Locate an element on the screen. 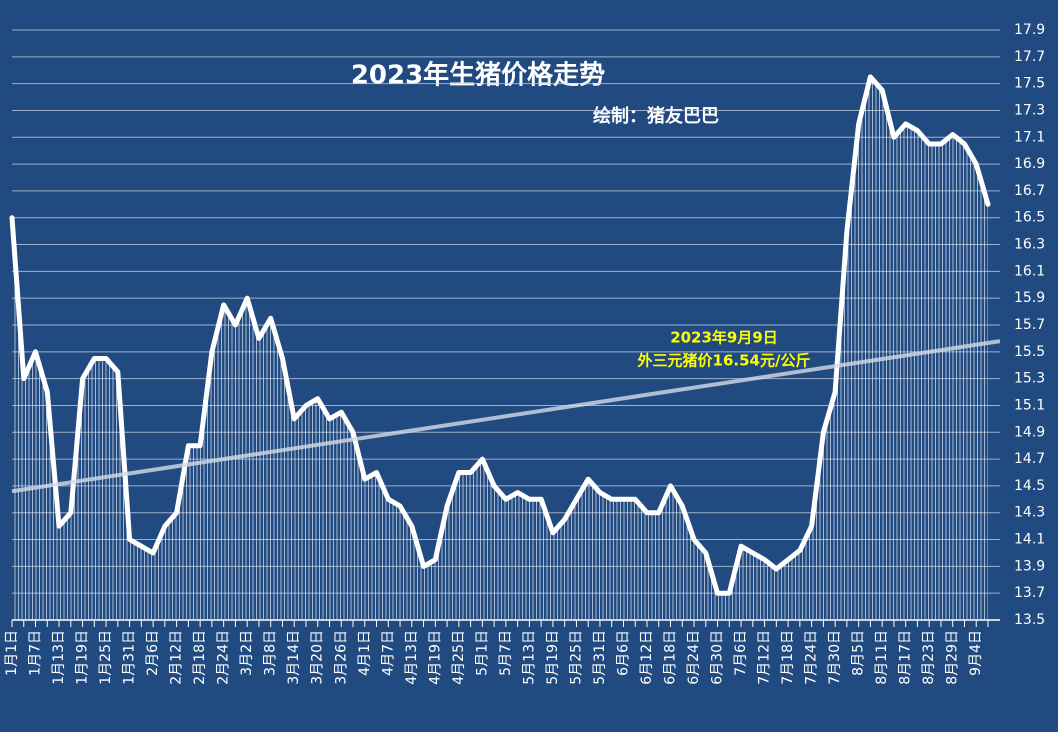 The height and width of the screenshot is (732, 1058). x-tick-label: 2月6日 is located at coordinates (153, 653).